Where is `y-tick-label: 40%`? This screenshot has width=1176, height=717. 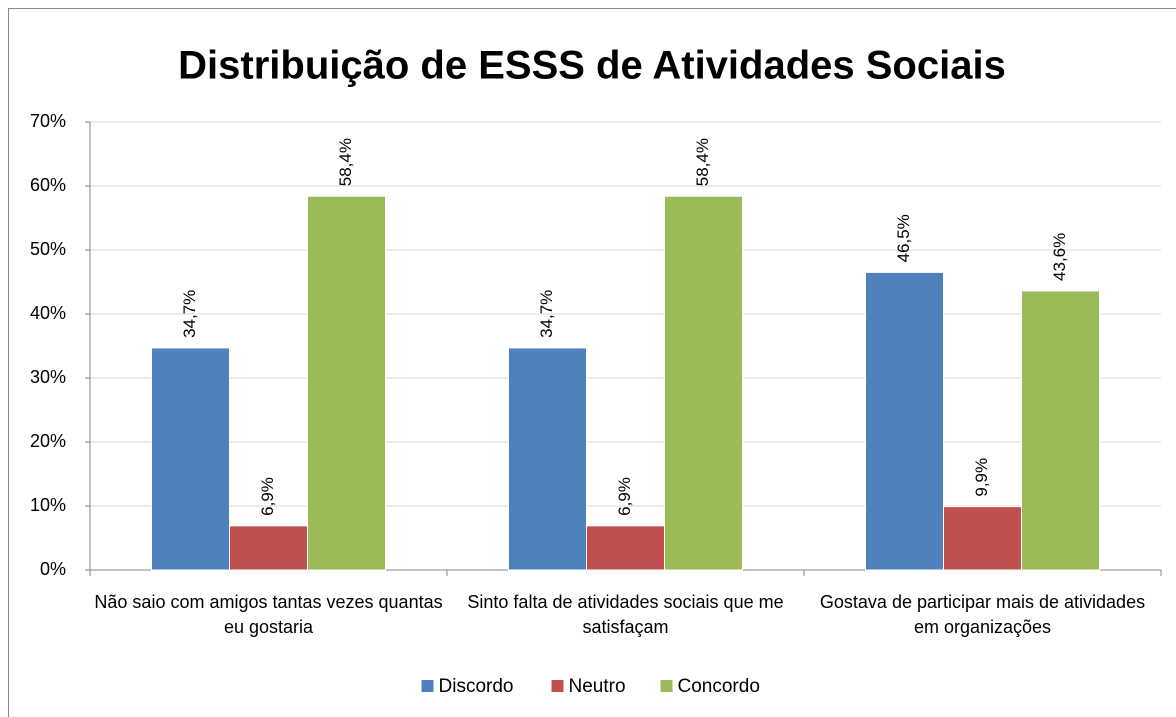 y-tick-label: 40% is located at coordinates (48, 313).